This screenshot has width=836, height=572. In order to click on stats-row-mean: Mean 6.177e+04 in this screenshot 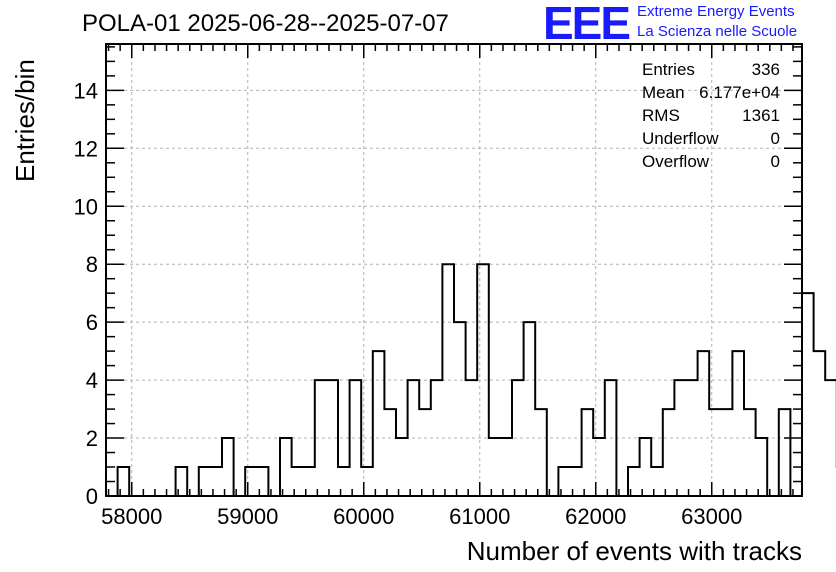, I will do `click(711, 92)`.